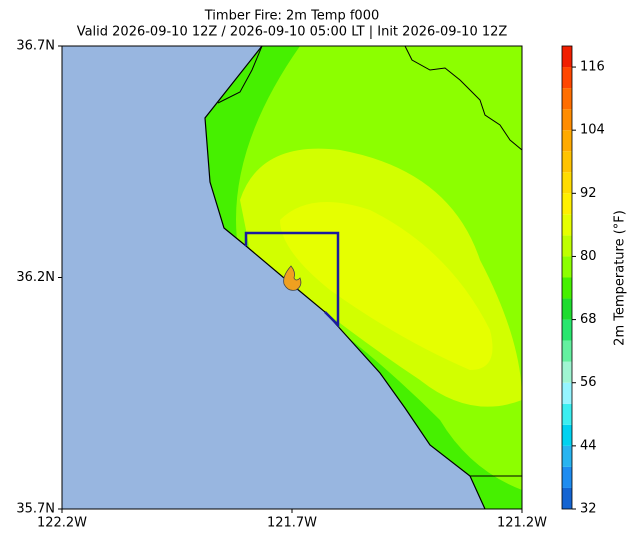 The width and height of the screenshot is (636, 547). Describe the element at coordinates (592, 67) in the screenshot. I see `colorbar-tick-label: 116` at that location.